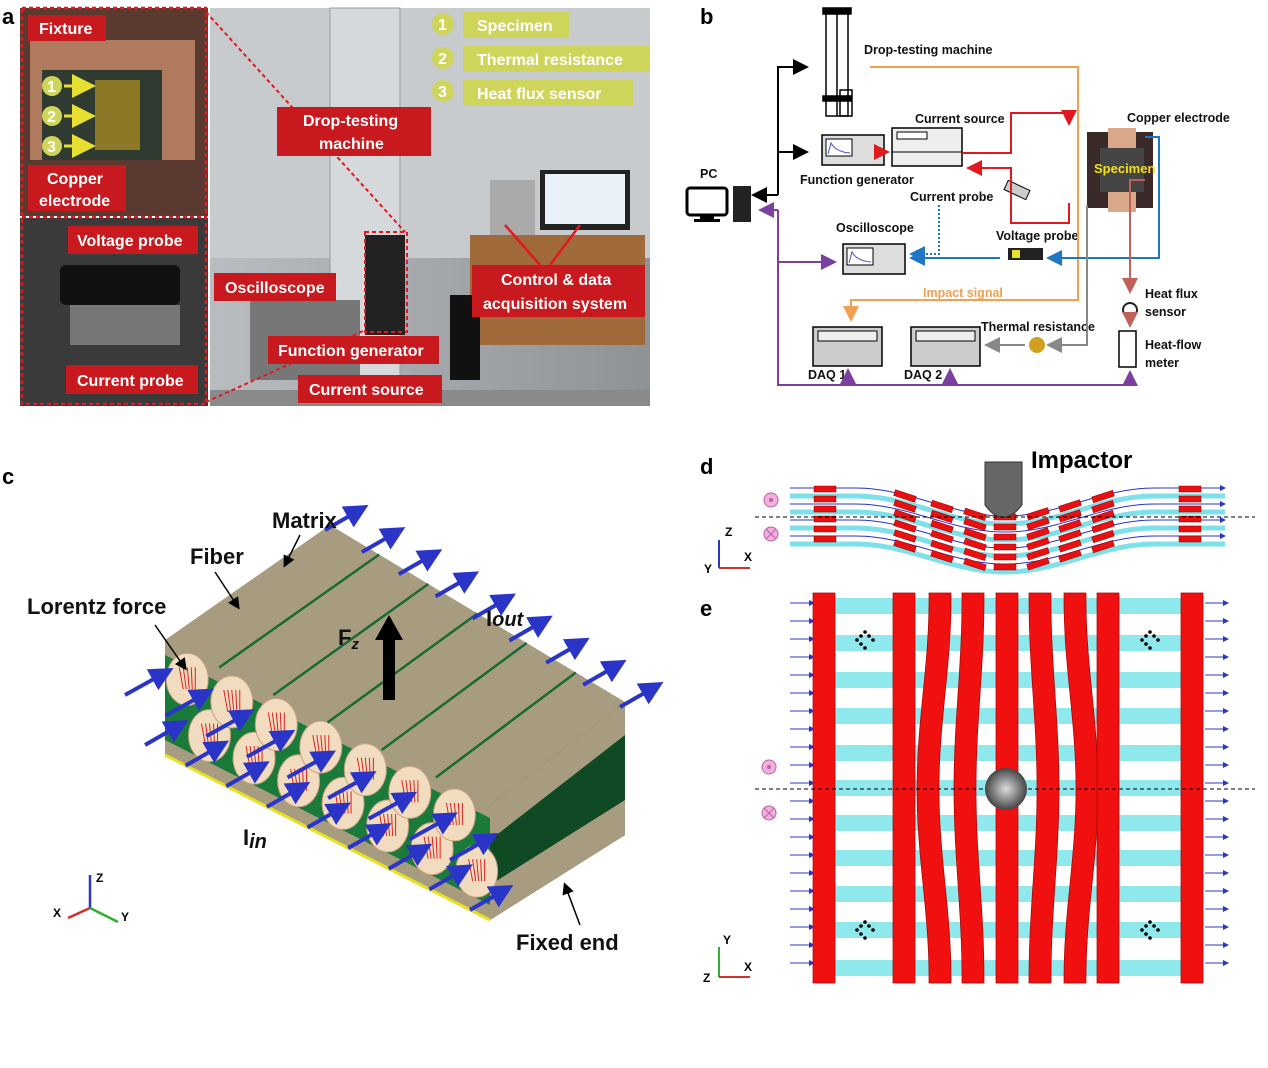 This screenshot has height=1068, width=1268. What do you see at coordinates (708, 569) in the screenshot?
I see `svg-text: Y` at bounding box center [708, 569].